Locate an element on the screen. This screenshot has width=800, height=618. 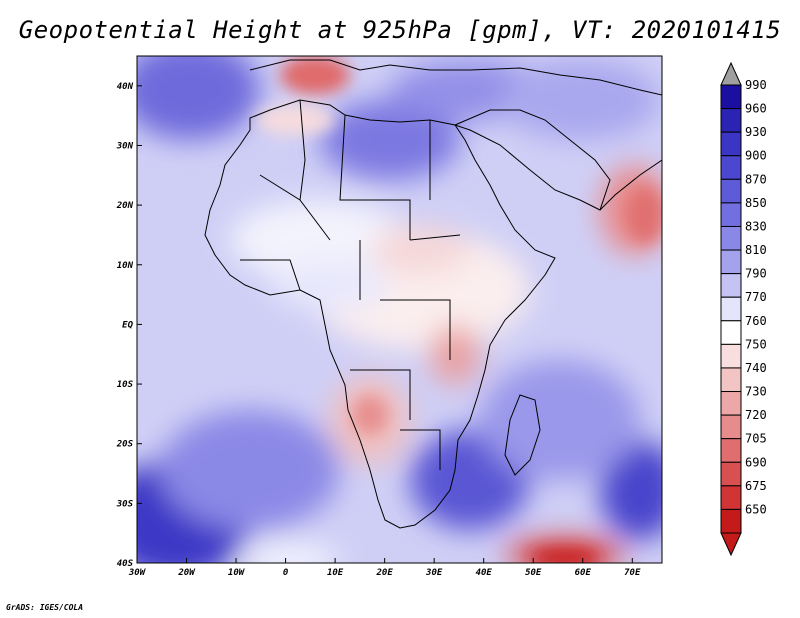
colorbar-label: 900 is located at coordinates (756, 156).